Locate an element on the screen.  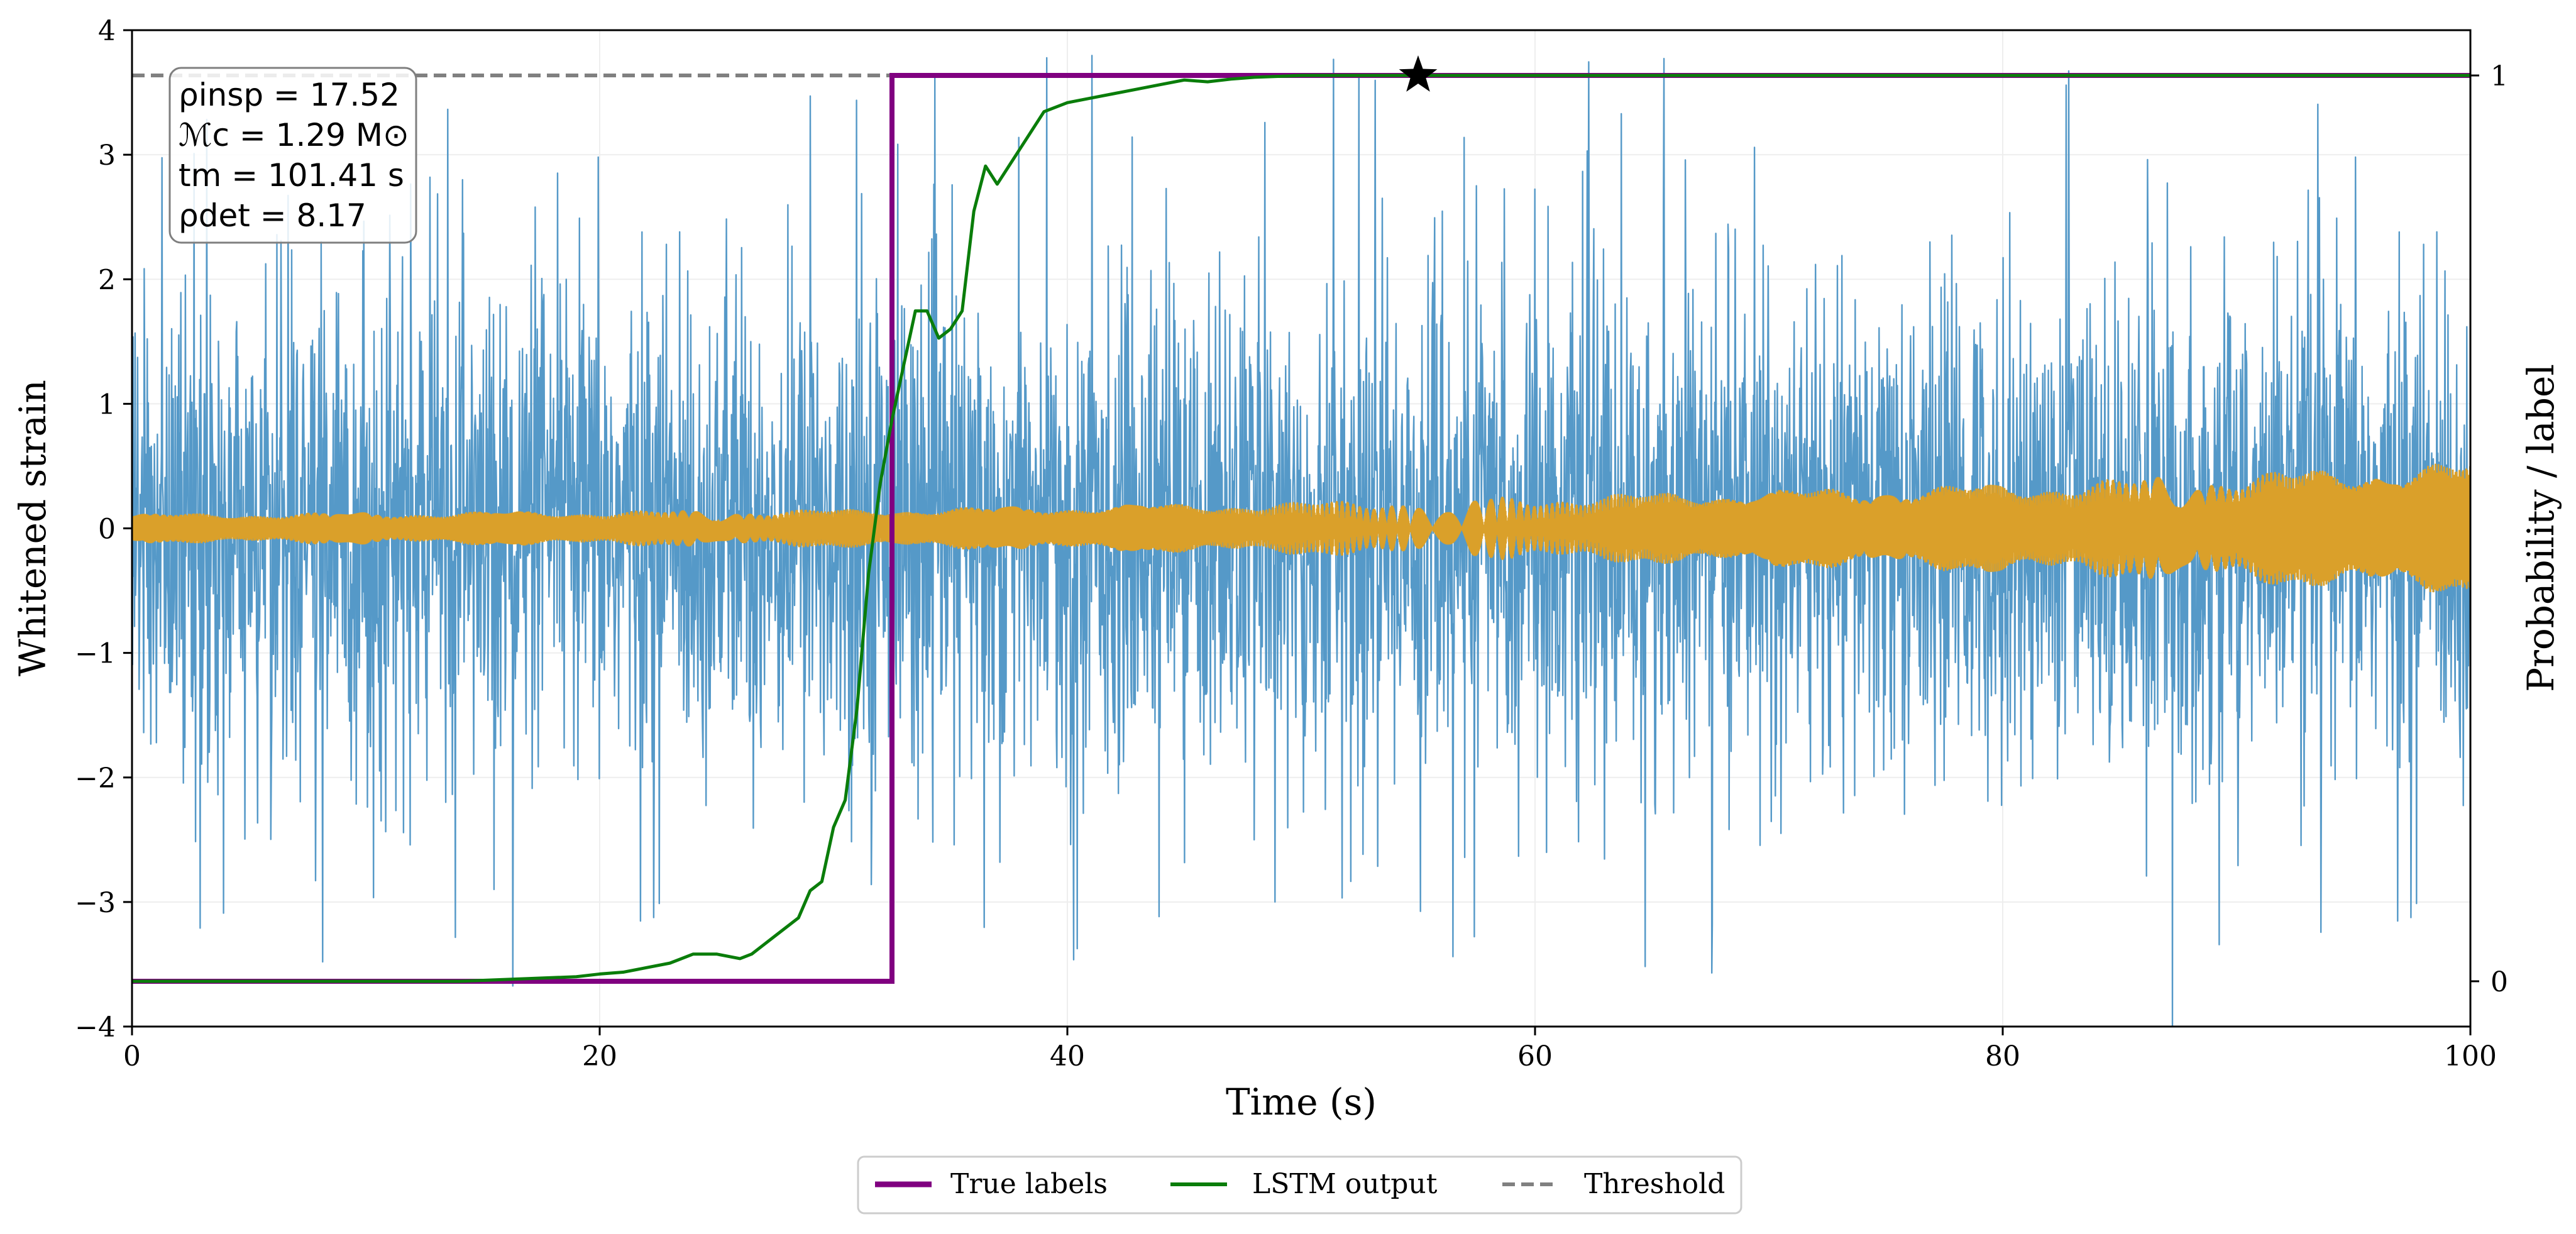
x-tick-label: 0 is located at coordinates (132, 1056).